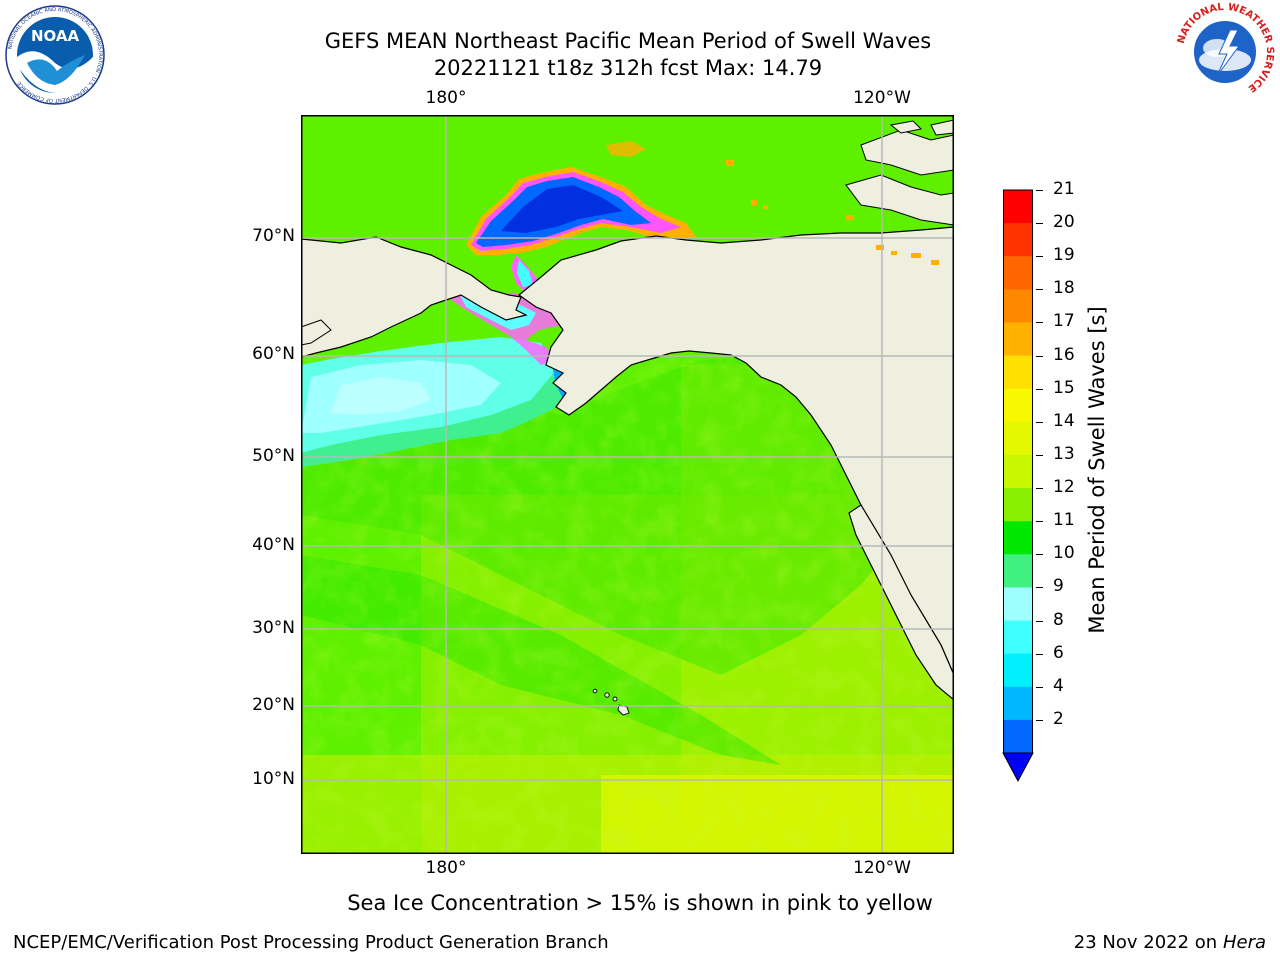  I want to click on lat-label-40n: 40°N, so click(273, 545).